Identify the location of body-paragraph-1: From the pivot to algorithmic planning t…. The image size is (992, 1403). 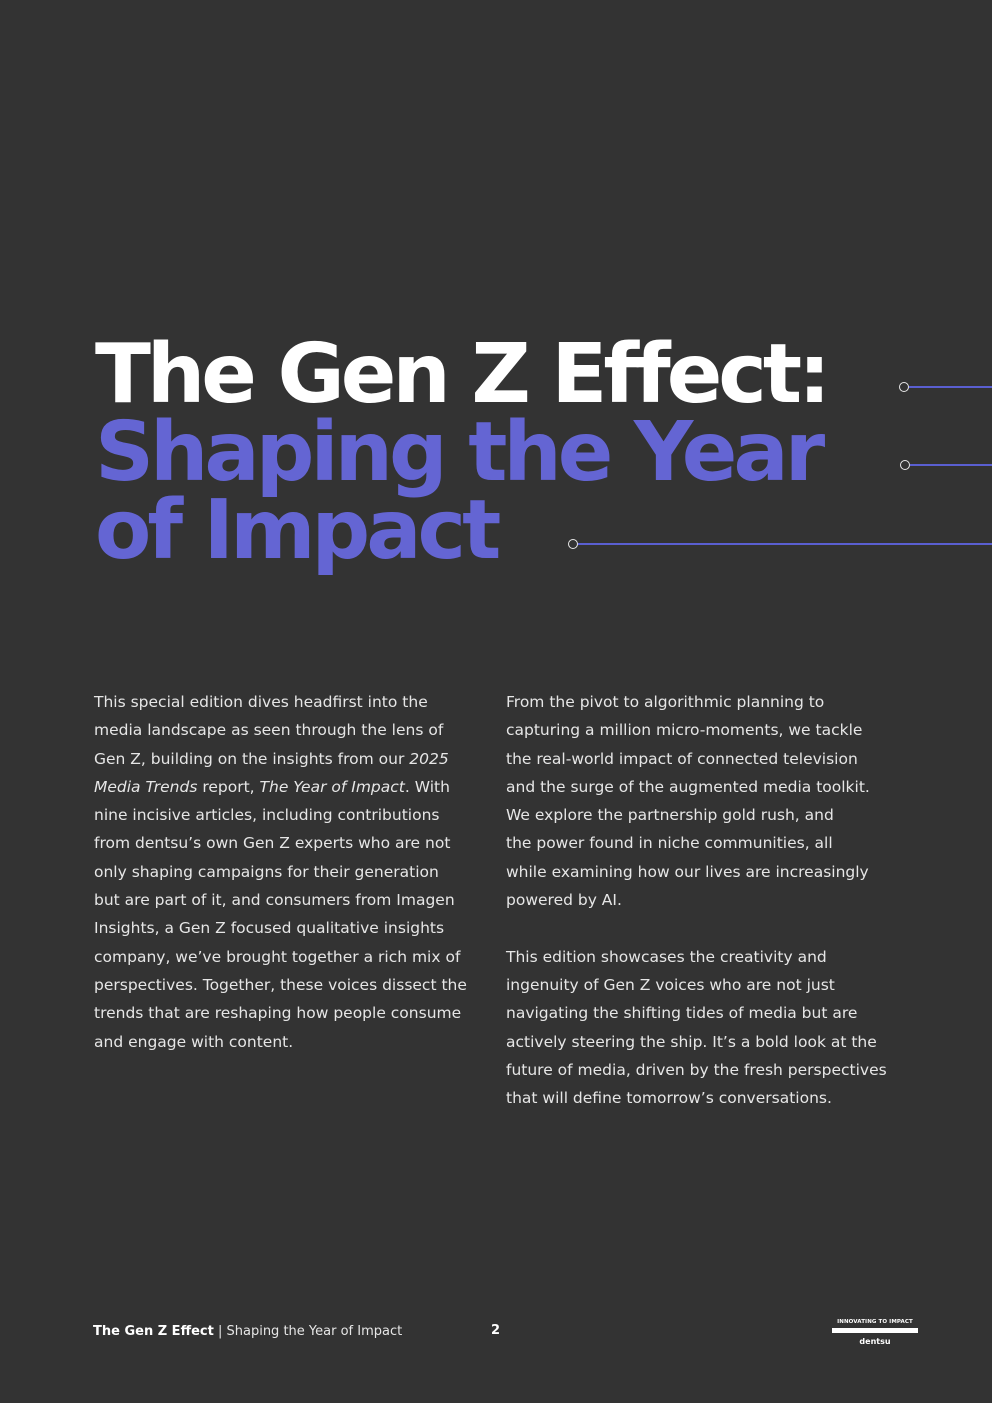
(688, 801).